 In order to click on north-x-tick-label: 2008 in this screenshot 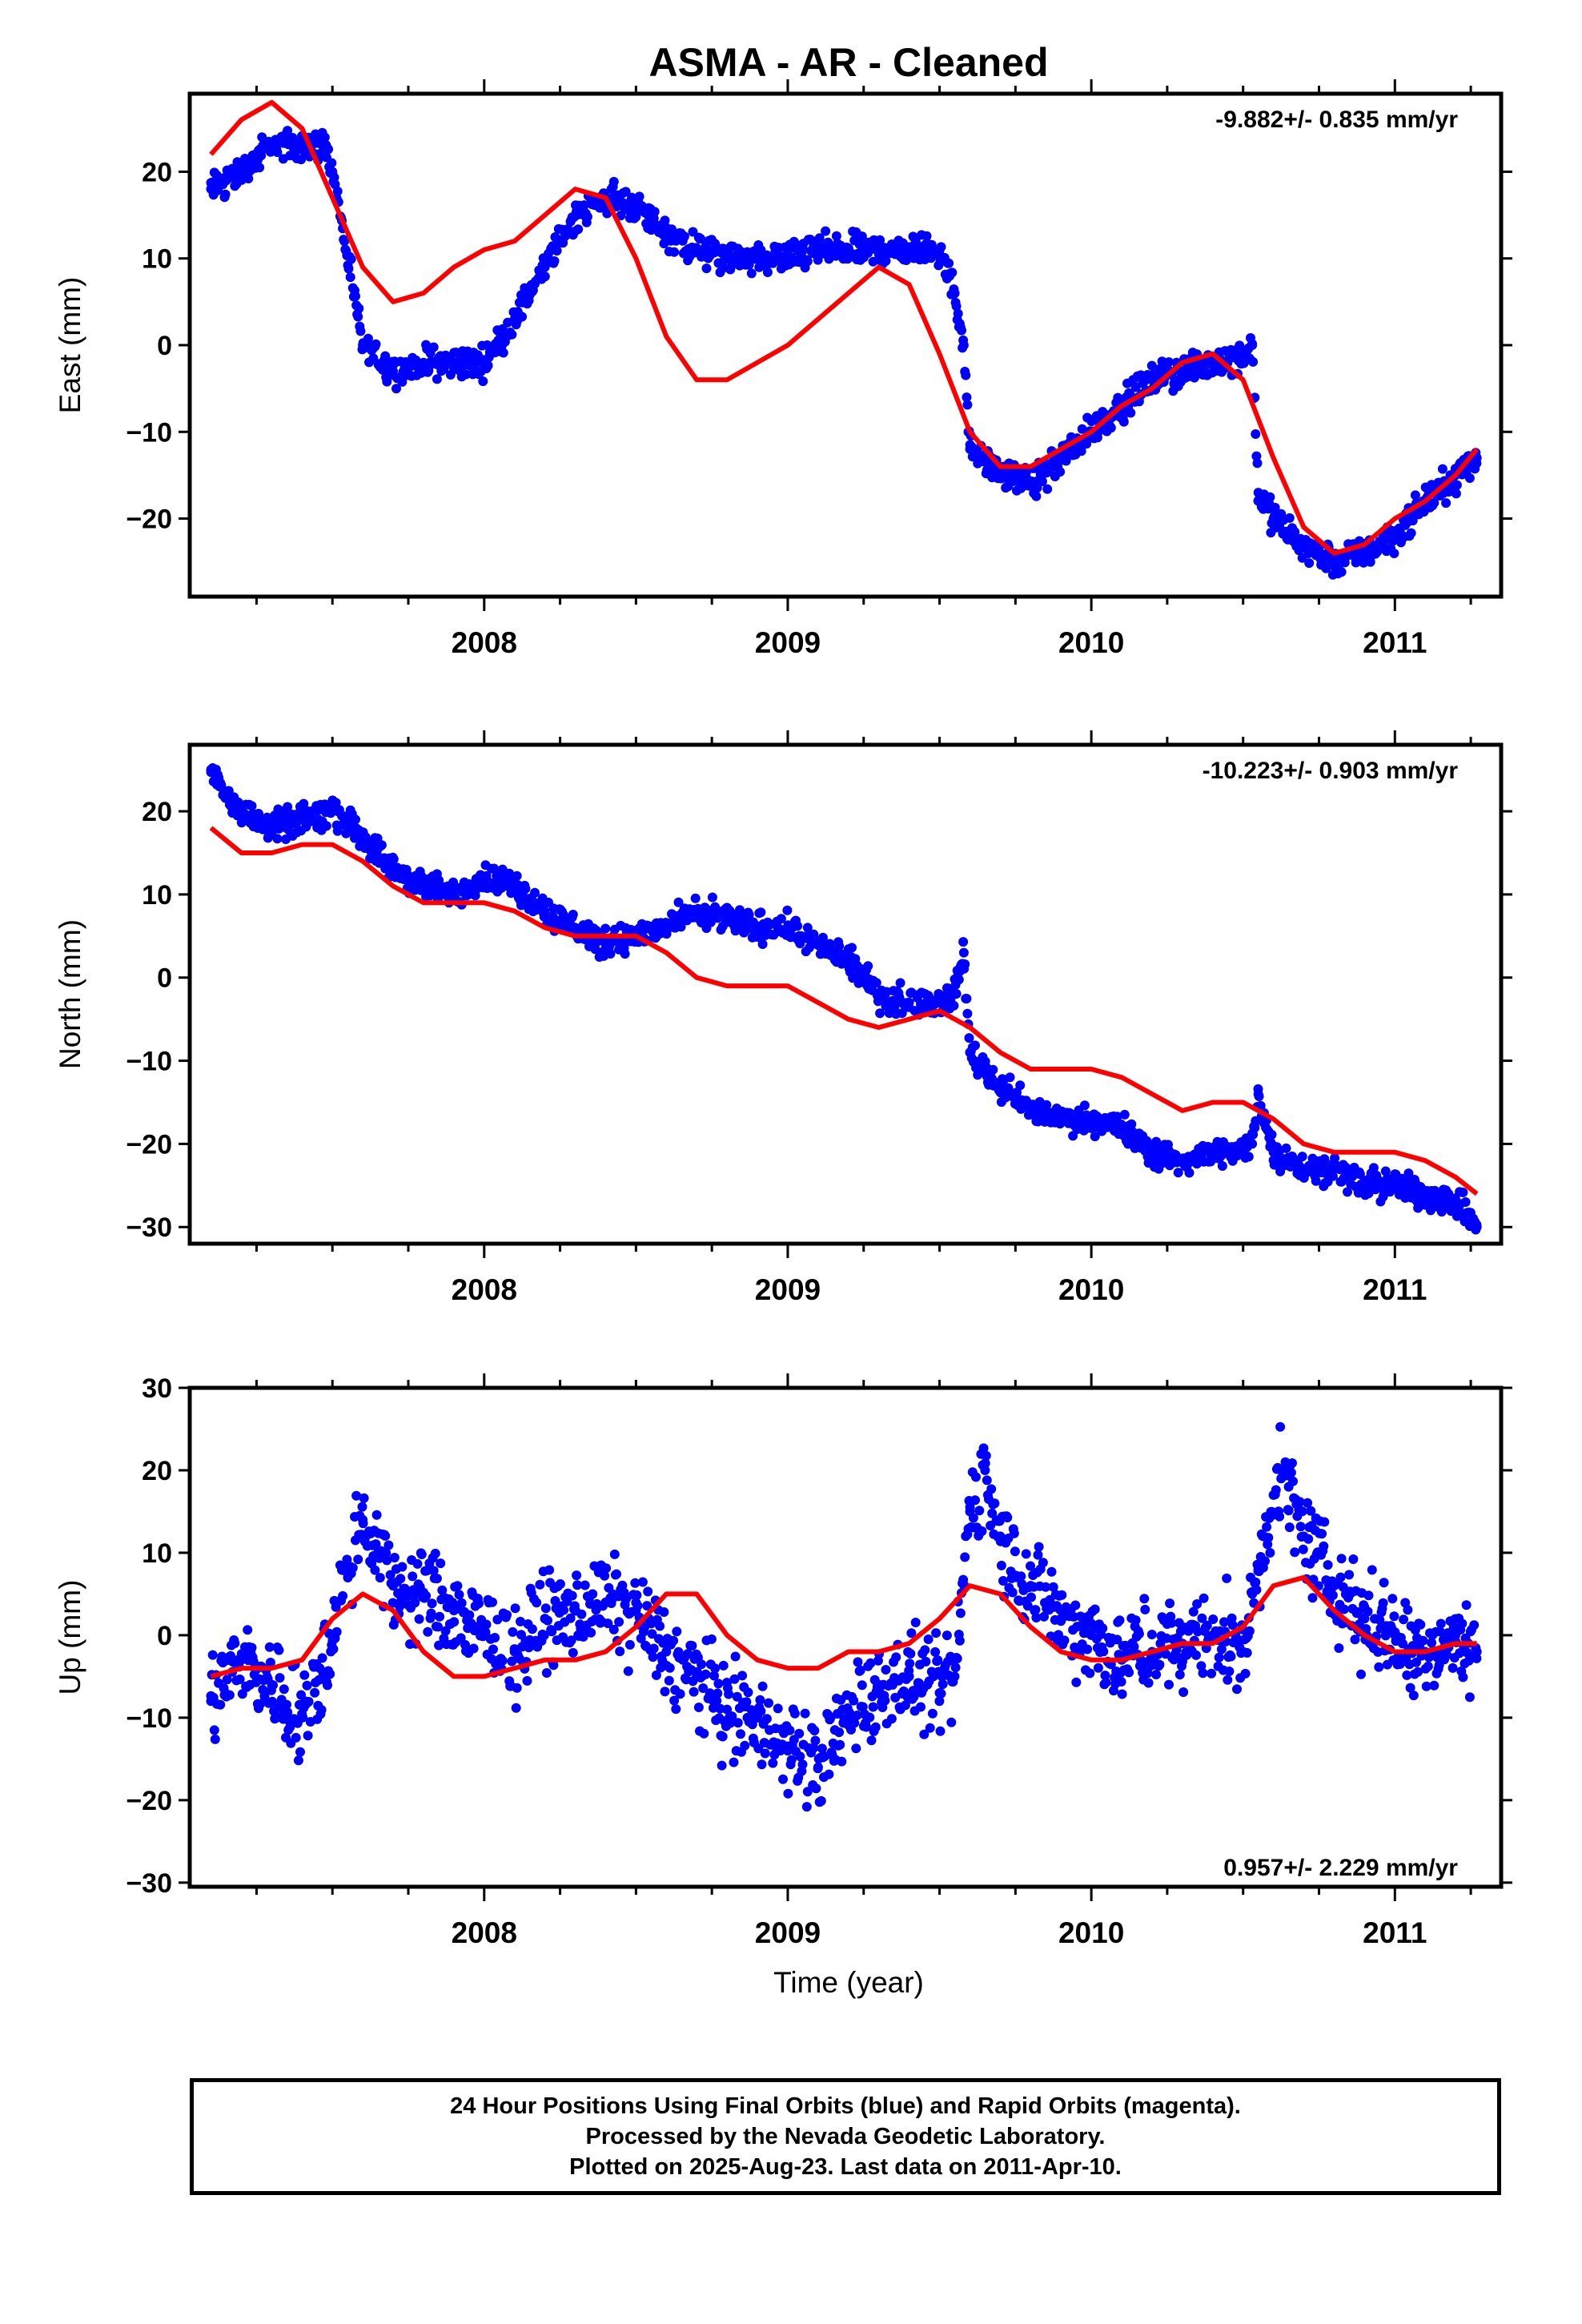, I will do `click(485, 1289)`.